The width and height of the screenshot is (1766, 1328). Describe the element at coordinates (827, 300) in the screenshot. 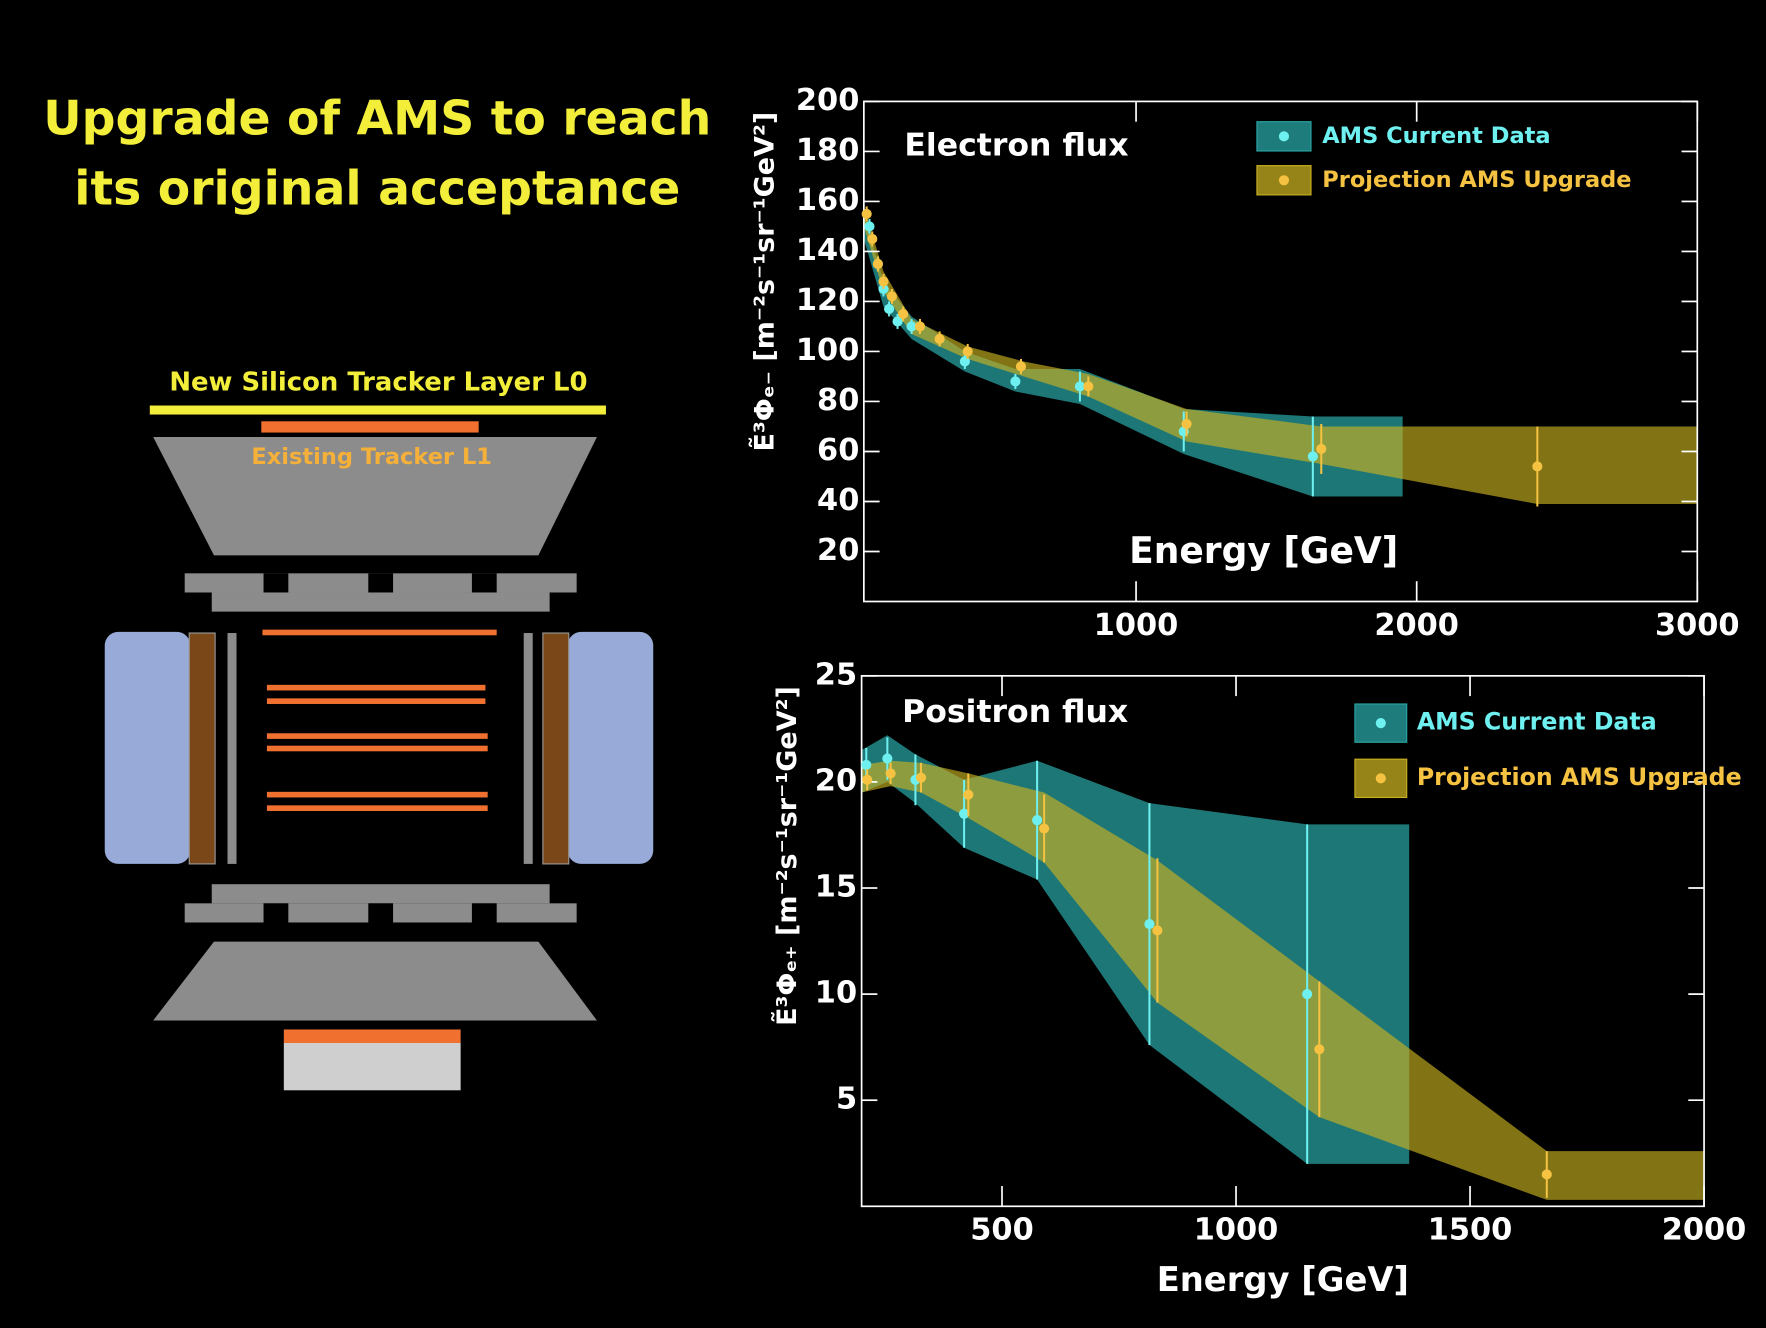

I see `y-tick-label: 120` at that location.